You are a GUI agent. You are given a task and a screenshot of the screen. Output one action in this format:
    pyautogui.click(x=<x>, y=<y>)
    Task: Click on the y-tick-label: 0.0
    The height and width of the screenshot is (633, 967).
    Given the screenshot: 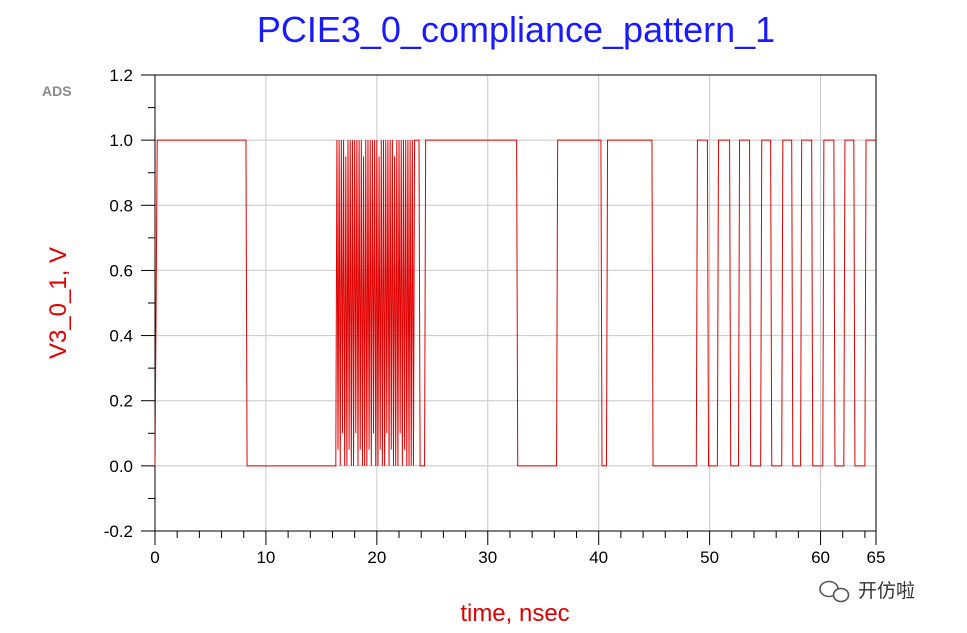 What is the action you would take?
    pyautogui.click(x=121, y=466)
    